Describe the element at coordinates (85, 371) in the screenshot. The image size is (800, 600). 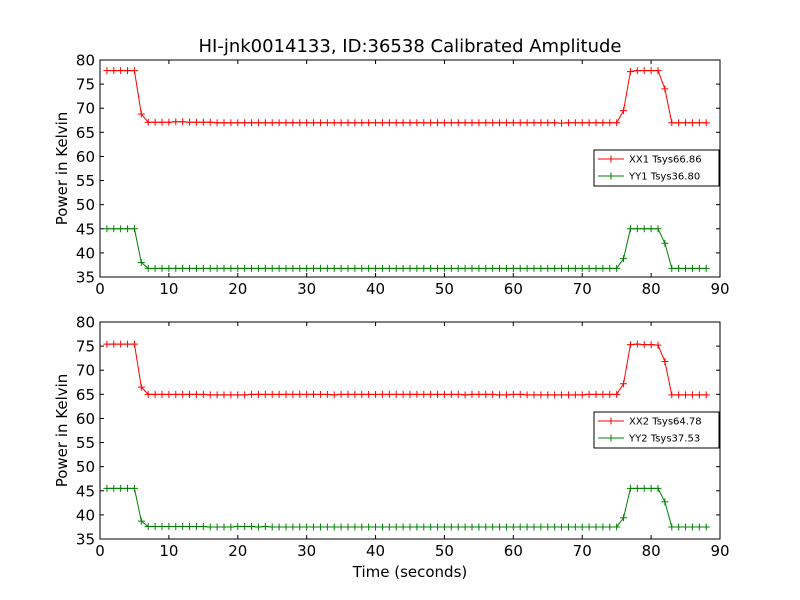
I see `bottom-y-tick-label: 70` at that location.